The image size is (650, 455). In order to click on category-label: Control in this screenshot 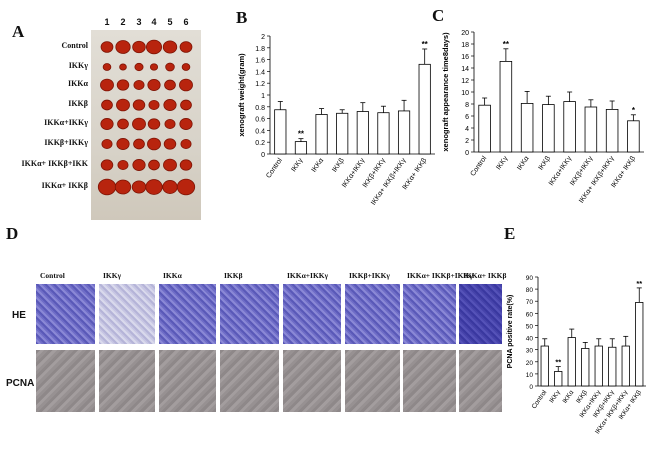, I will do `click(479, 166)`.